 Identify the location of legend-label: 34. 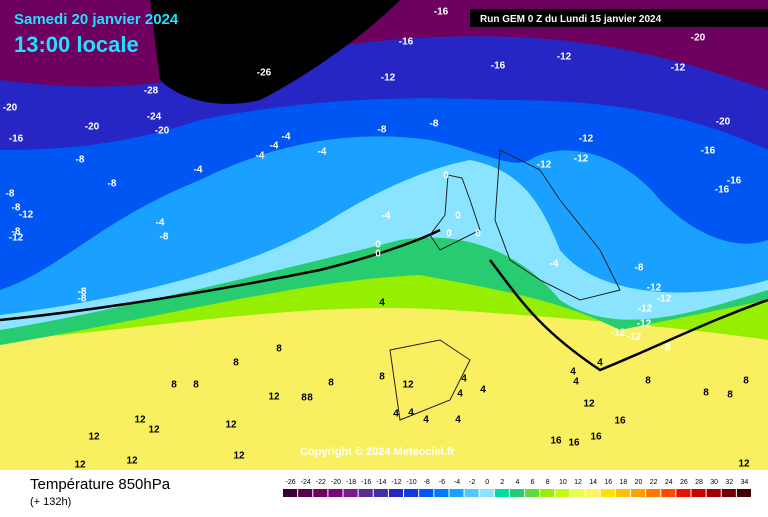
(745, 482).